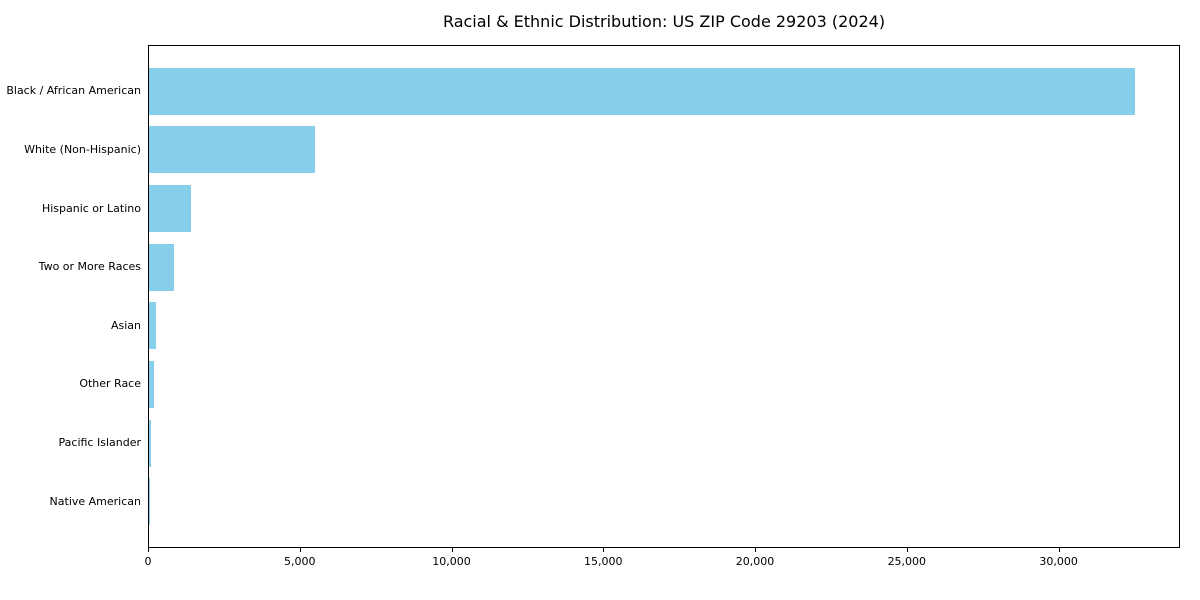 The height and width of the screenshot is (600, 1200). Describe the element at coordinates (161, 267) in the screenshot. I see `bar-two-or-more-races` at that location.